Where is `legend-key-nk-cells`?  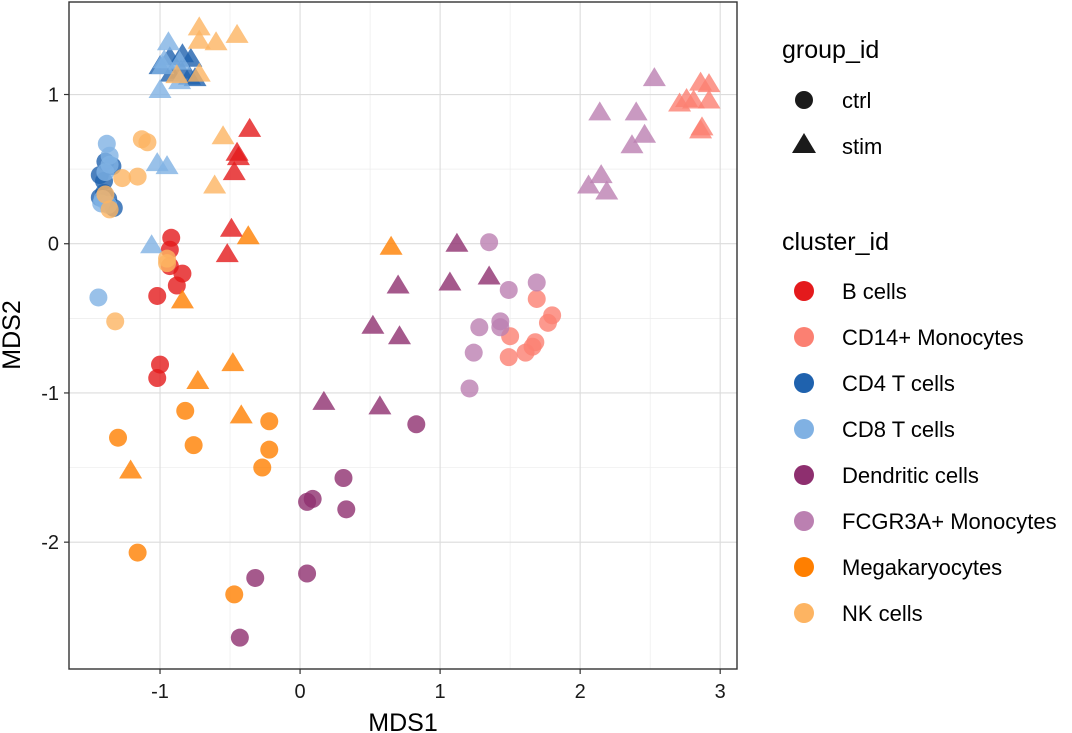
legend-key-nk-cells is located at coordinates (804, 613).